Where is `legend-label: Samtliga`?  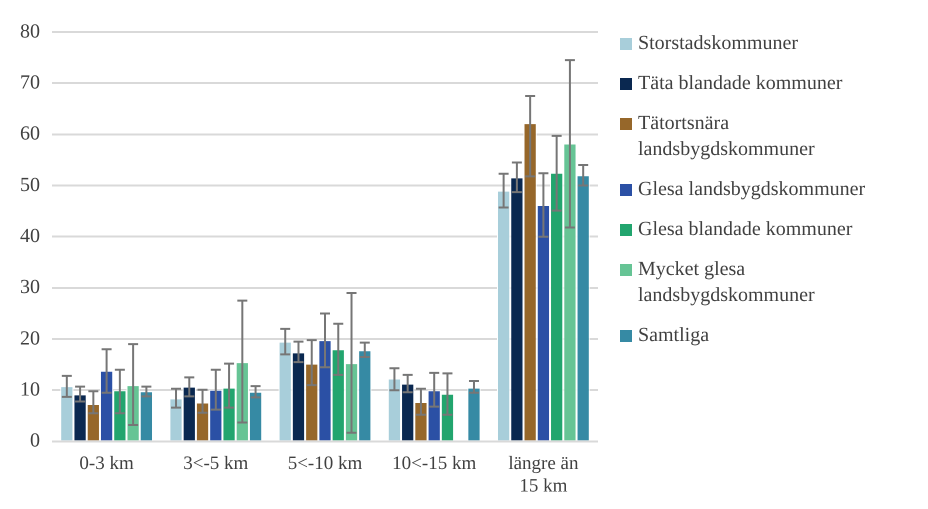 legend-label: Samtliga is located at coordinates (674, 335).